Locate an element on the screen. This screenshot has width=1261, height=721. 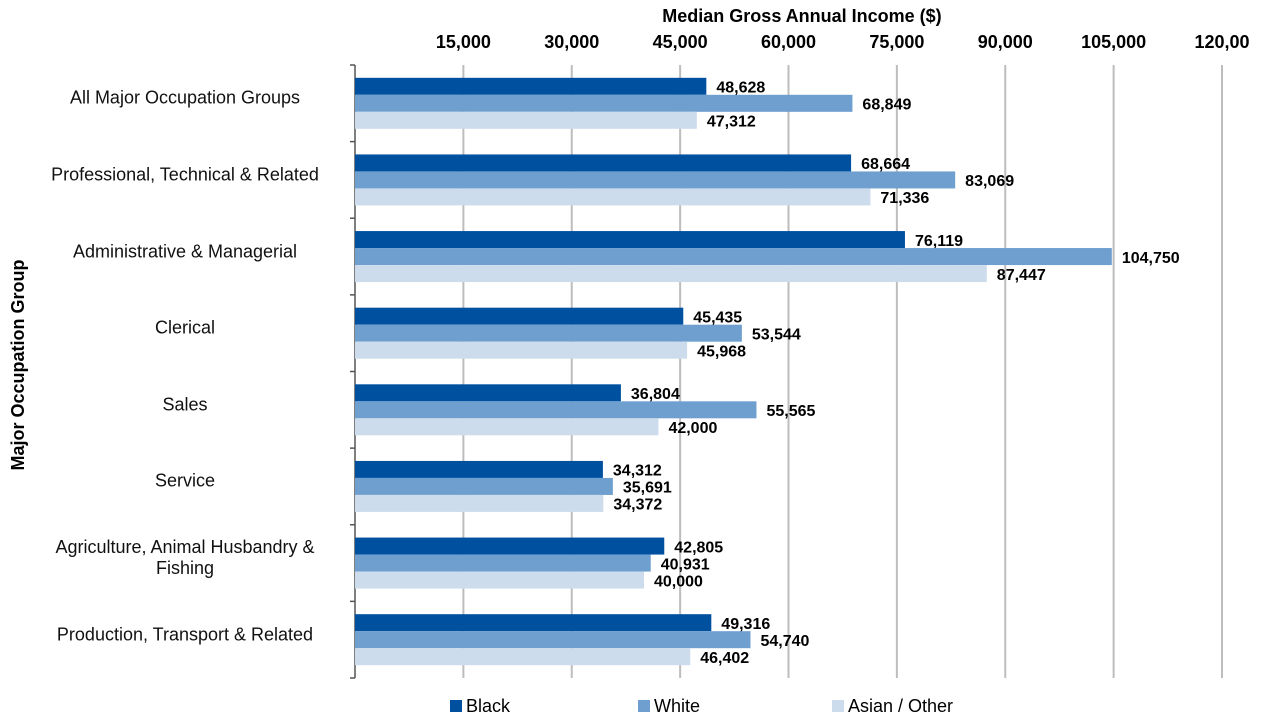
data-label: 87,447 is located at coordinates (1021, 275).